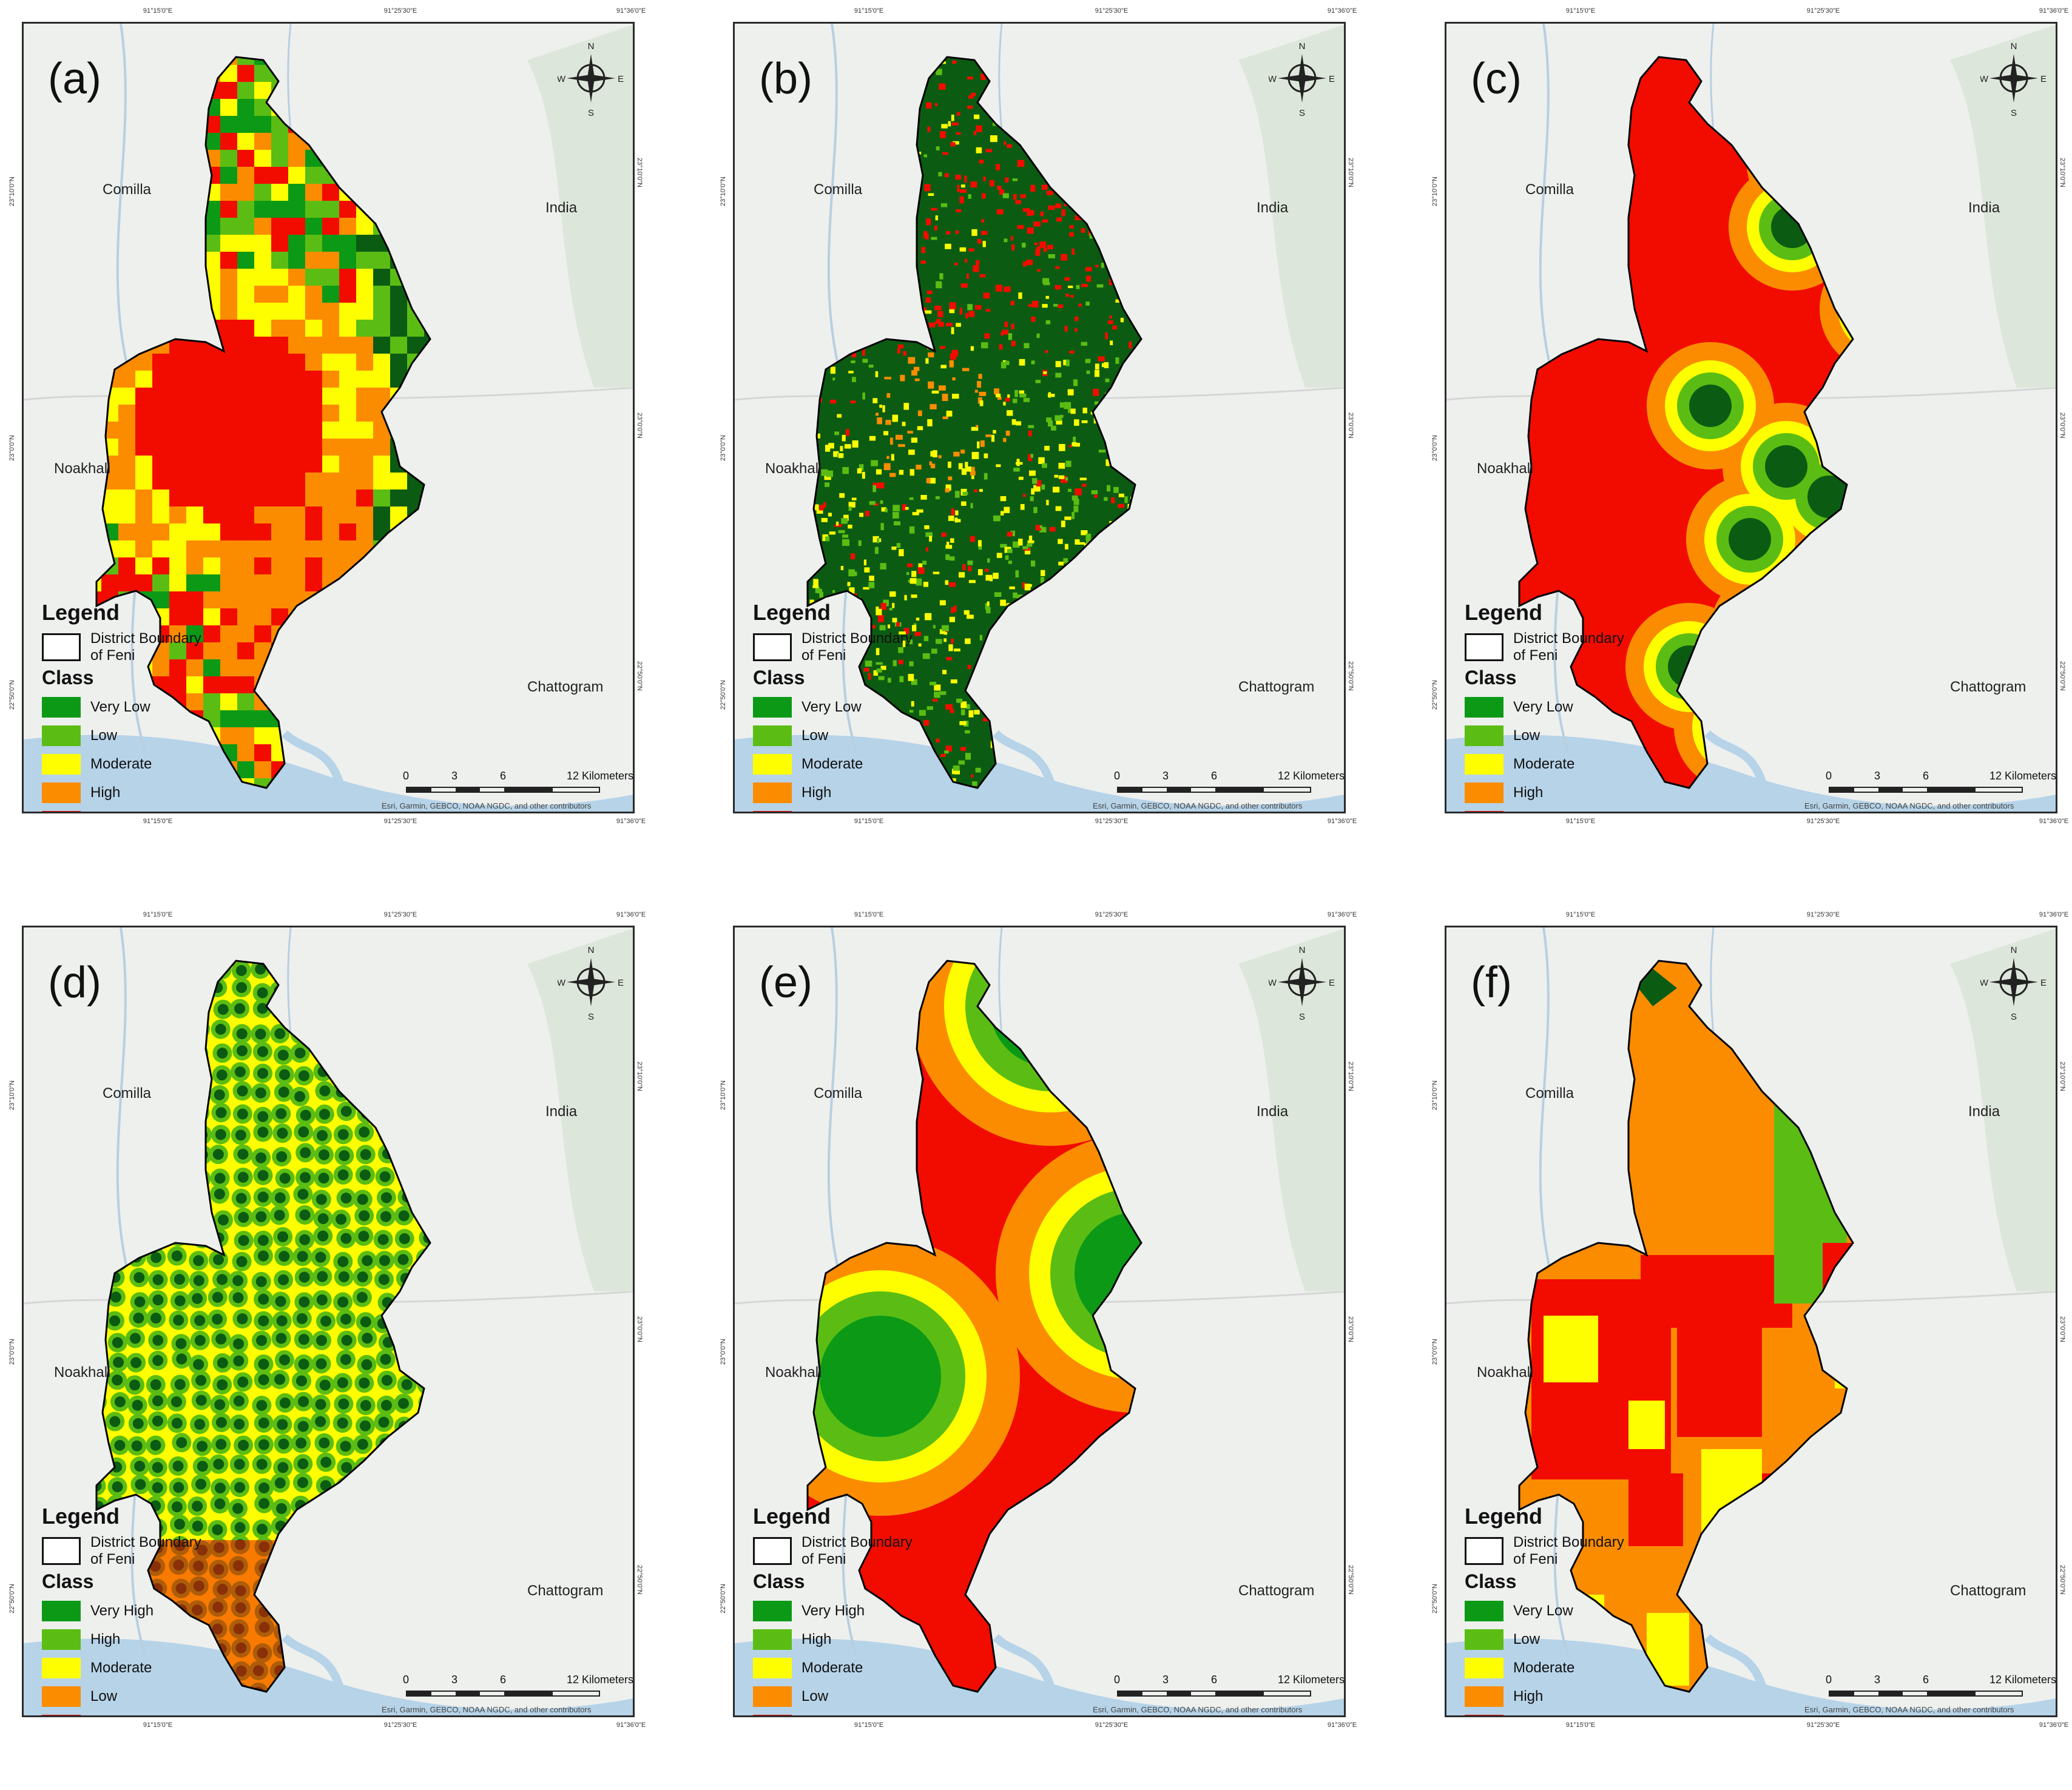  I want to click on scale-bar: 0 3 6 12 Kilometers, so click(516, 788).